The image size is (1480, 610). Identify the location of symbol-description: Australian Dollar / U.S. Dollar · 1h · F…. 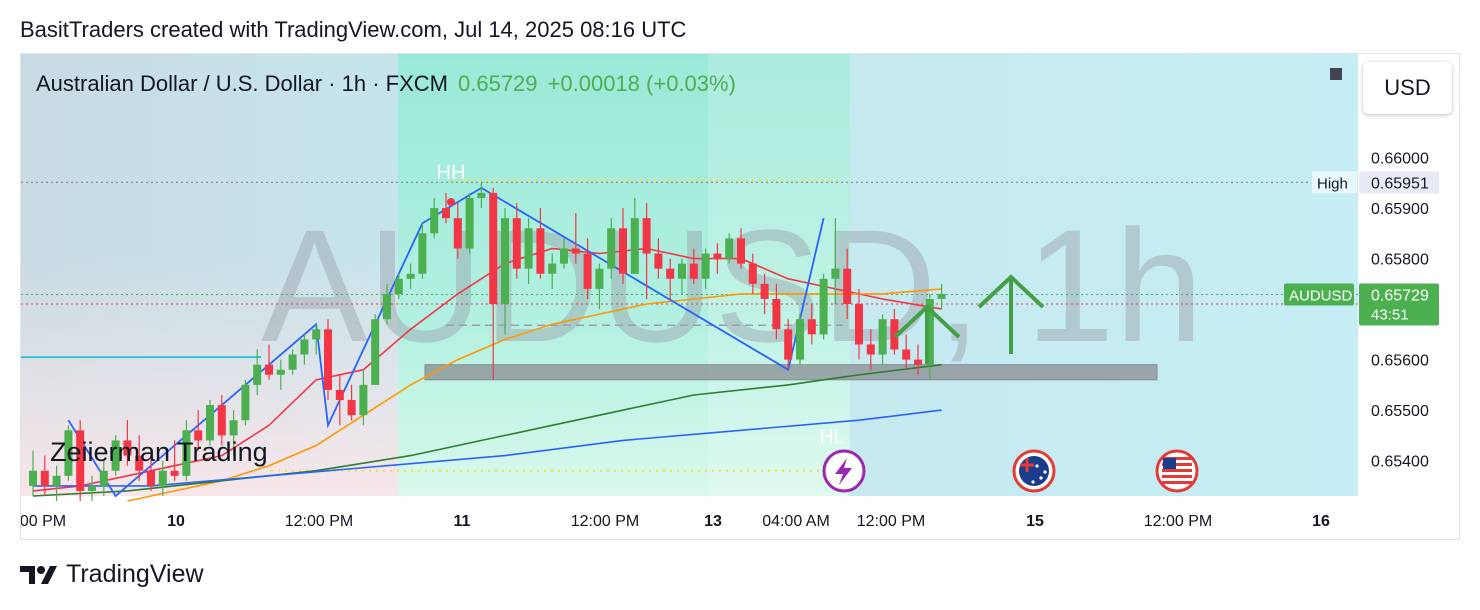
(242, 83).